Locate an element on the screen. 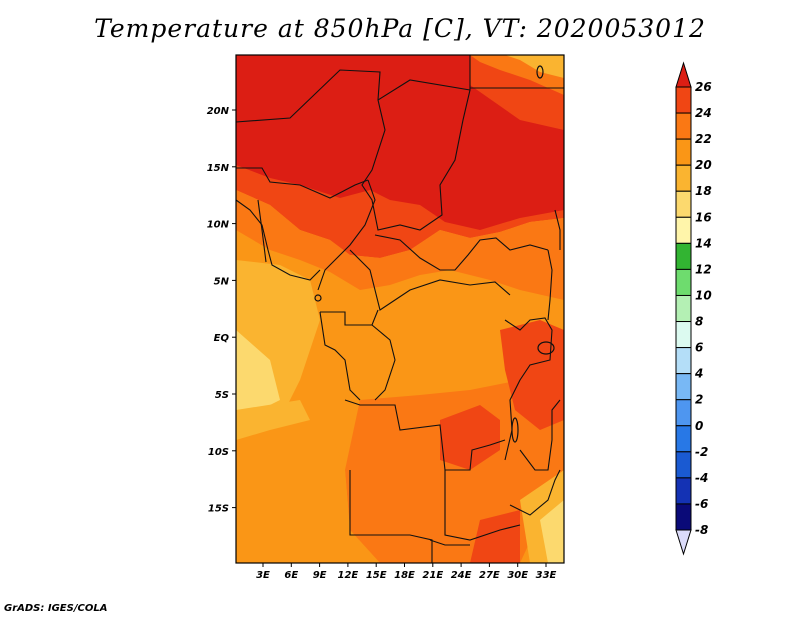 The image size is (800, 618). lon-label: 9E is located at coordinates (320, 575).